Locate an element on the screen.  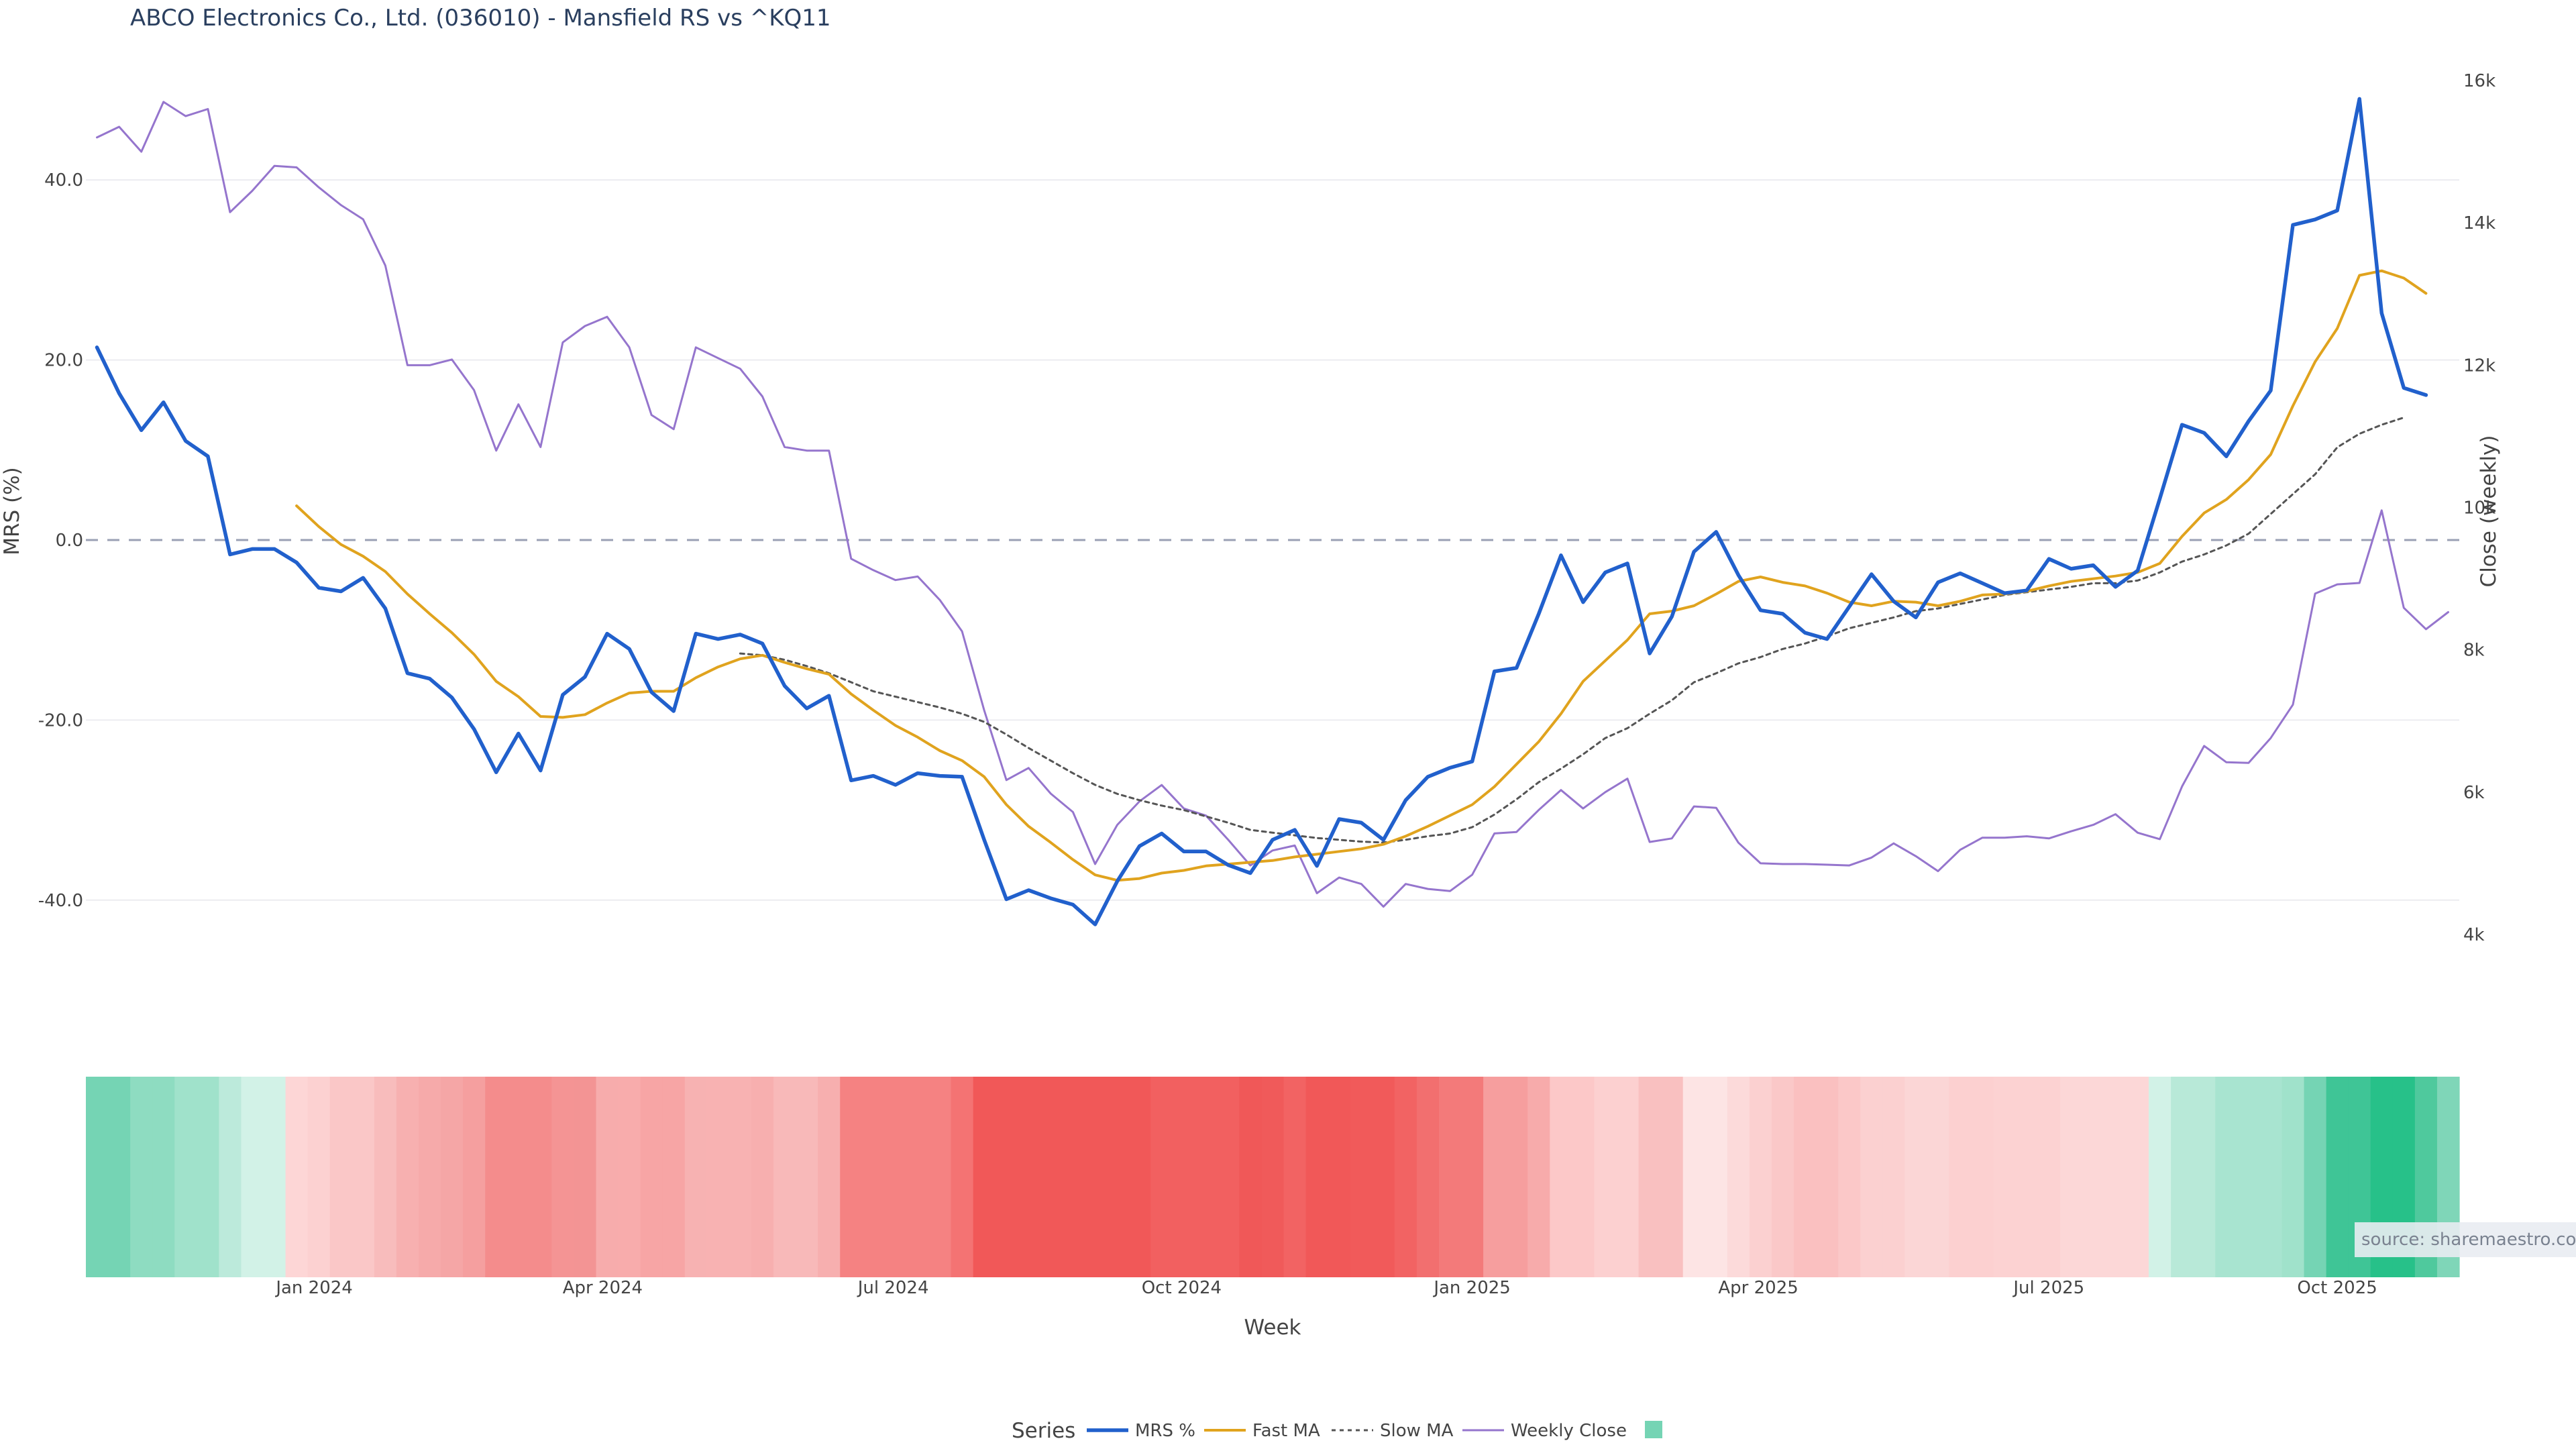
right-axis-title: Close (weekly) is located at coordinates (2489, 511).